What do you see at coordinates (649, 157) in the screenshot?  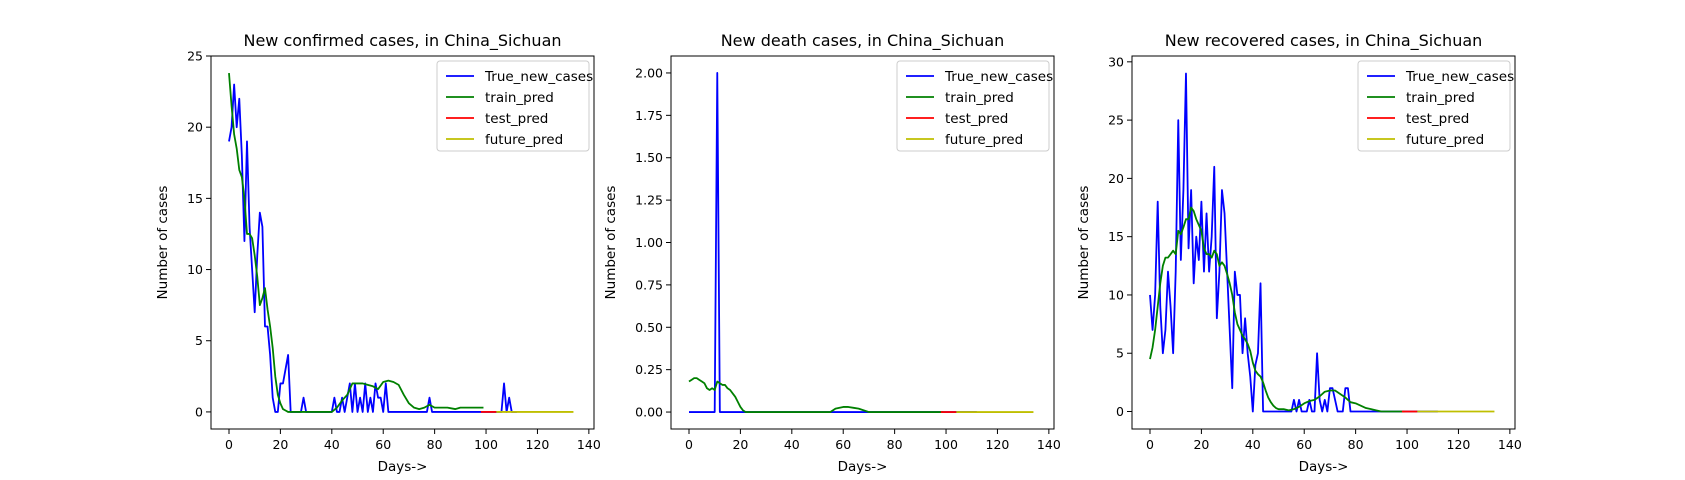 I see `y-tick-label: 1.50` at bounding box center [649, 157].